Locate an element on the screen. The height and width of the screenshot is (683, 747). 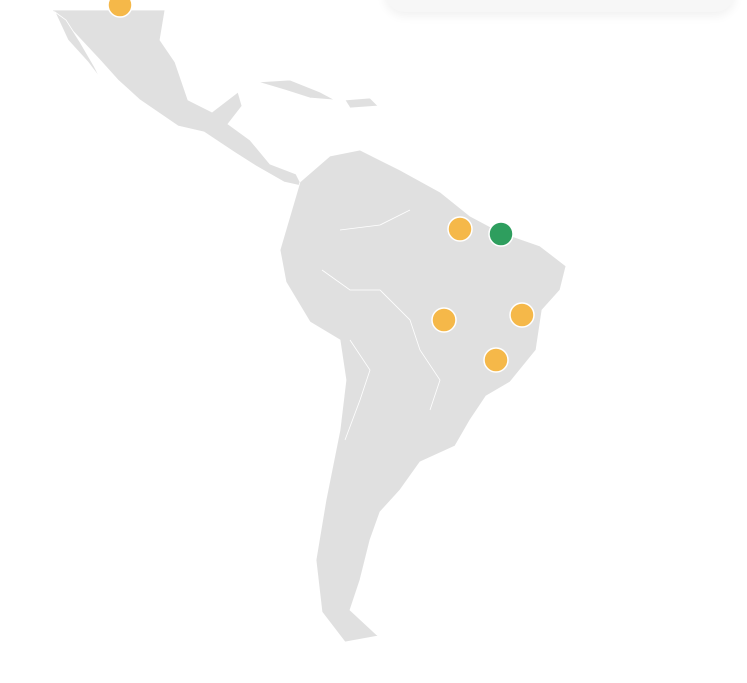
baja-california is located at coordinates (77, 44).